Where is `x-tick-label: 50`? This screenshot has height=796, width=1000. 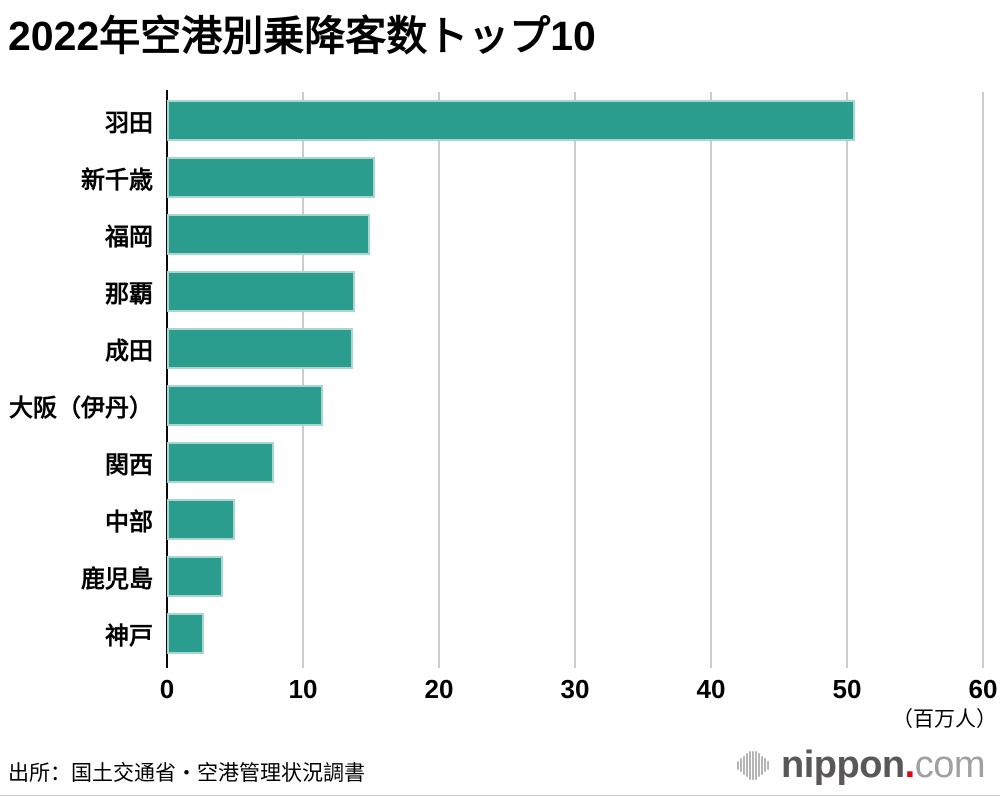 x-tick-label: 50 is located at coordinates (847, 689).